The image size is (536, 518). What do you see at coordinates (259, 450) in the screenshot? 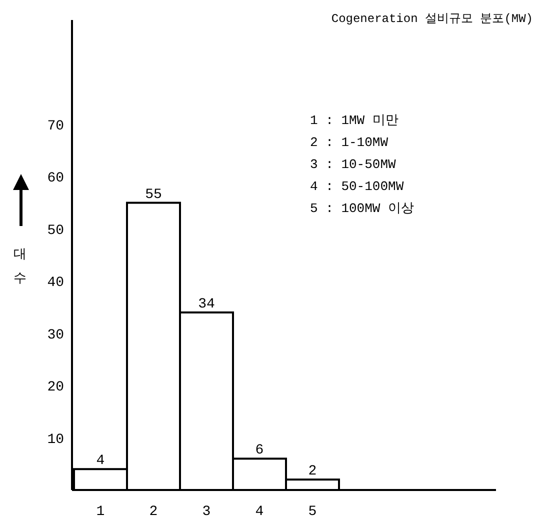
I see `data-label: 6` at bounding box center [259, 450].